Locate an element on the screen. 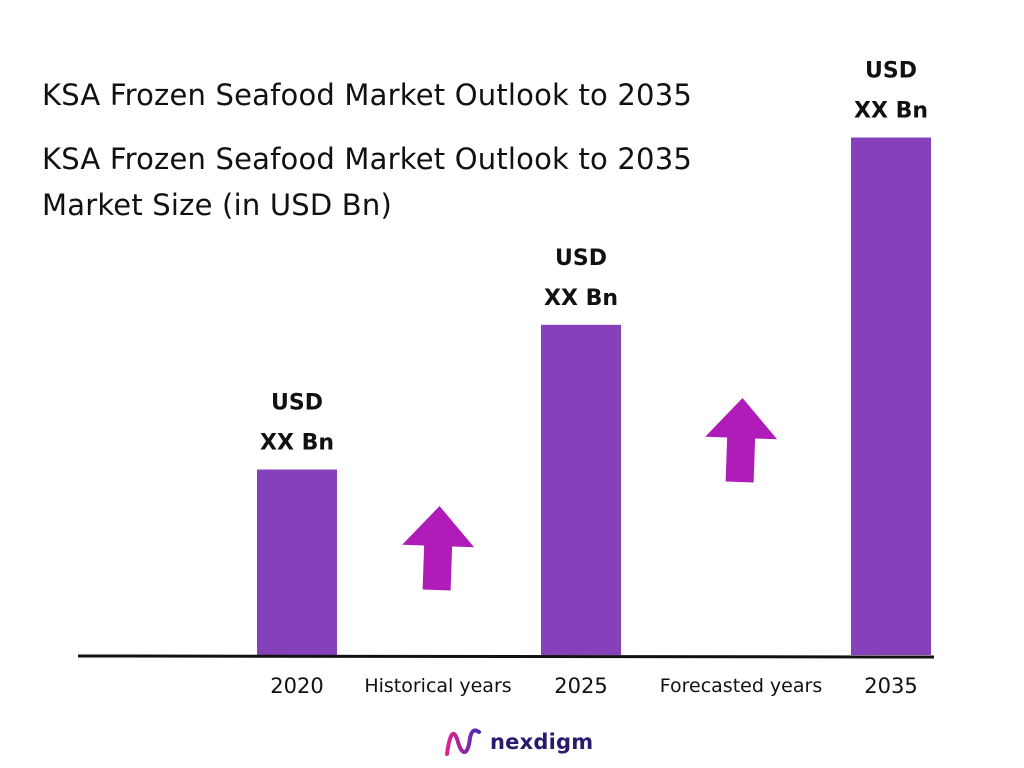 This screenshot has height=768, width=1024. data-label-2025-line-2: XX Bn is located at coordinates (581, 298).